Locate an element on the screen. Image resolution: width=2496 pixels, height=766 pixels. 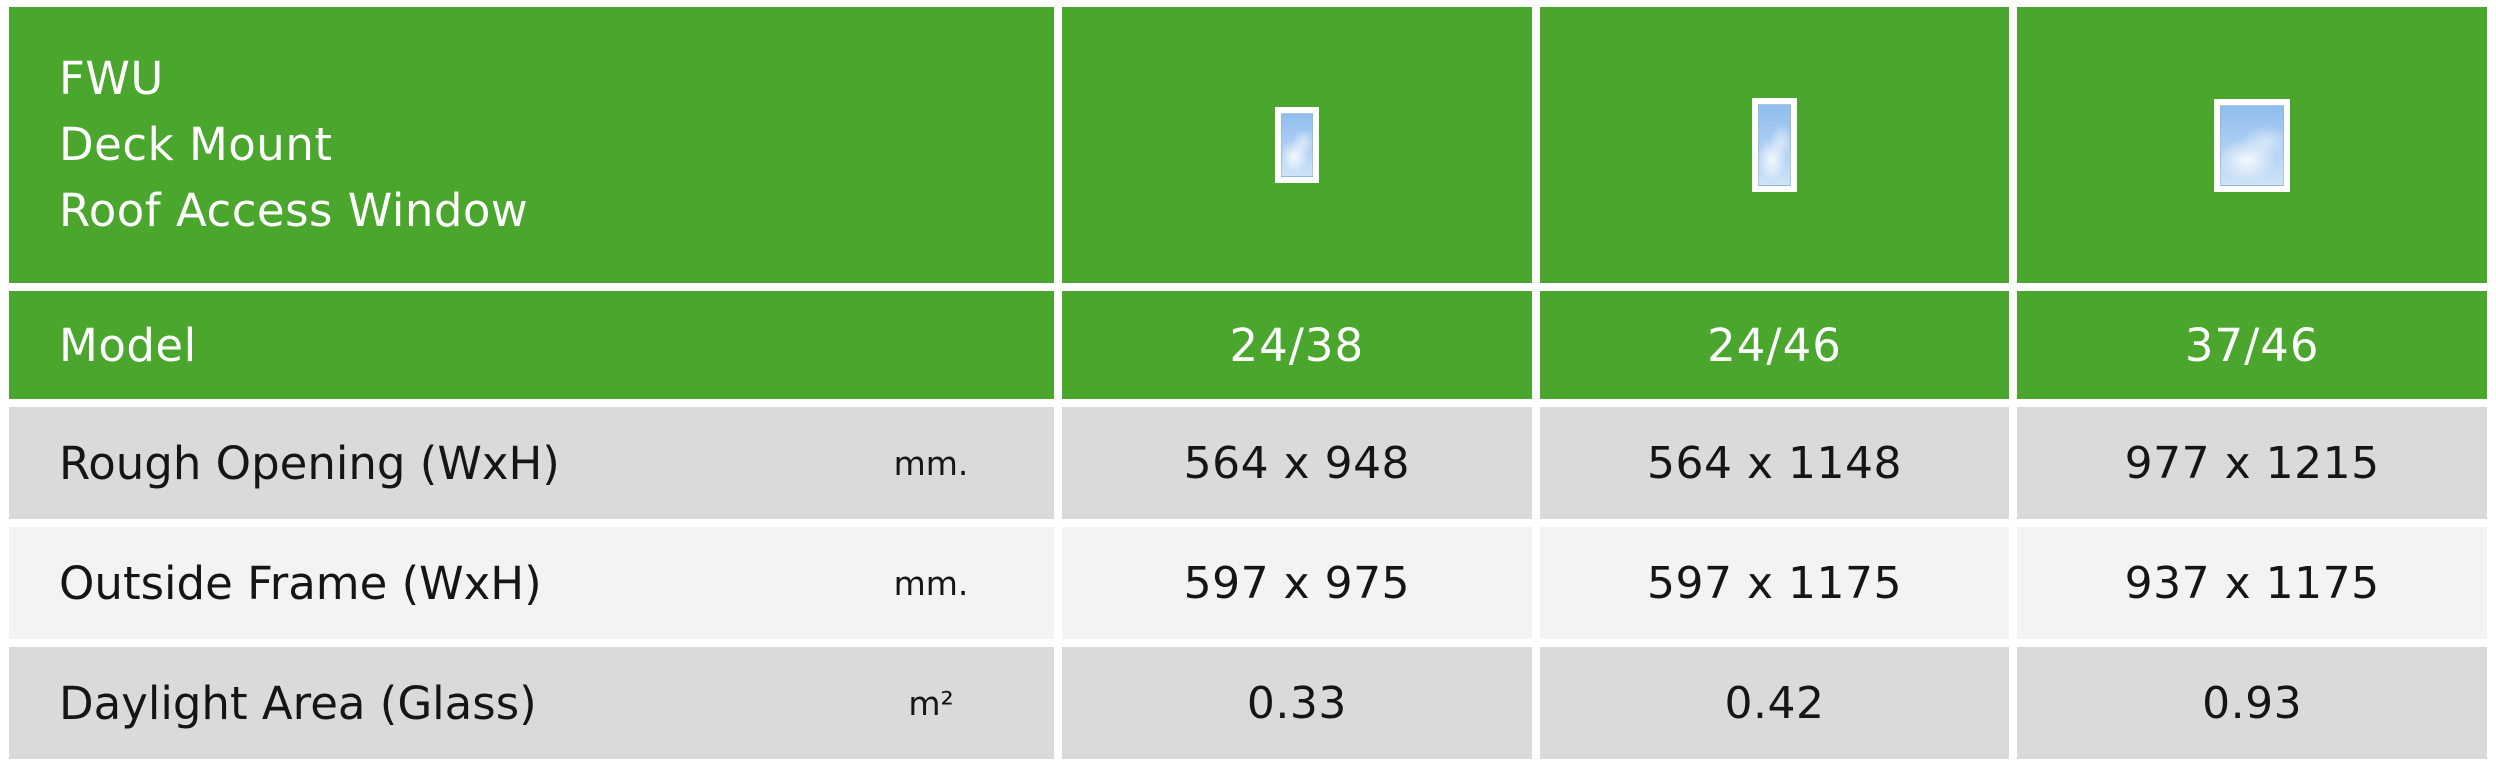
product-title: FWU Deck Mount Roof Access Window is located at coordinates (293, 145).